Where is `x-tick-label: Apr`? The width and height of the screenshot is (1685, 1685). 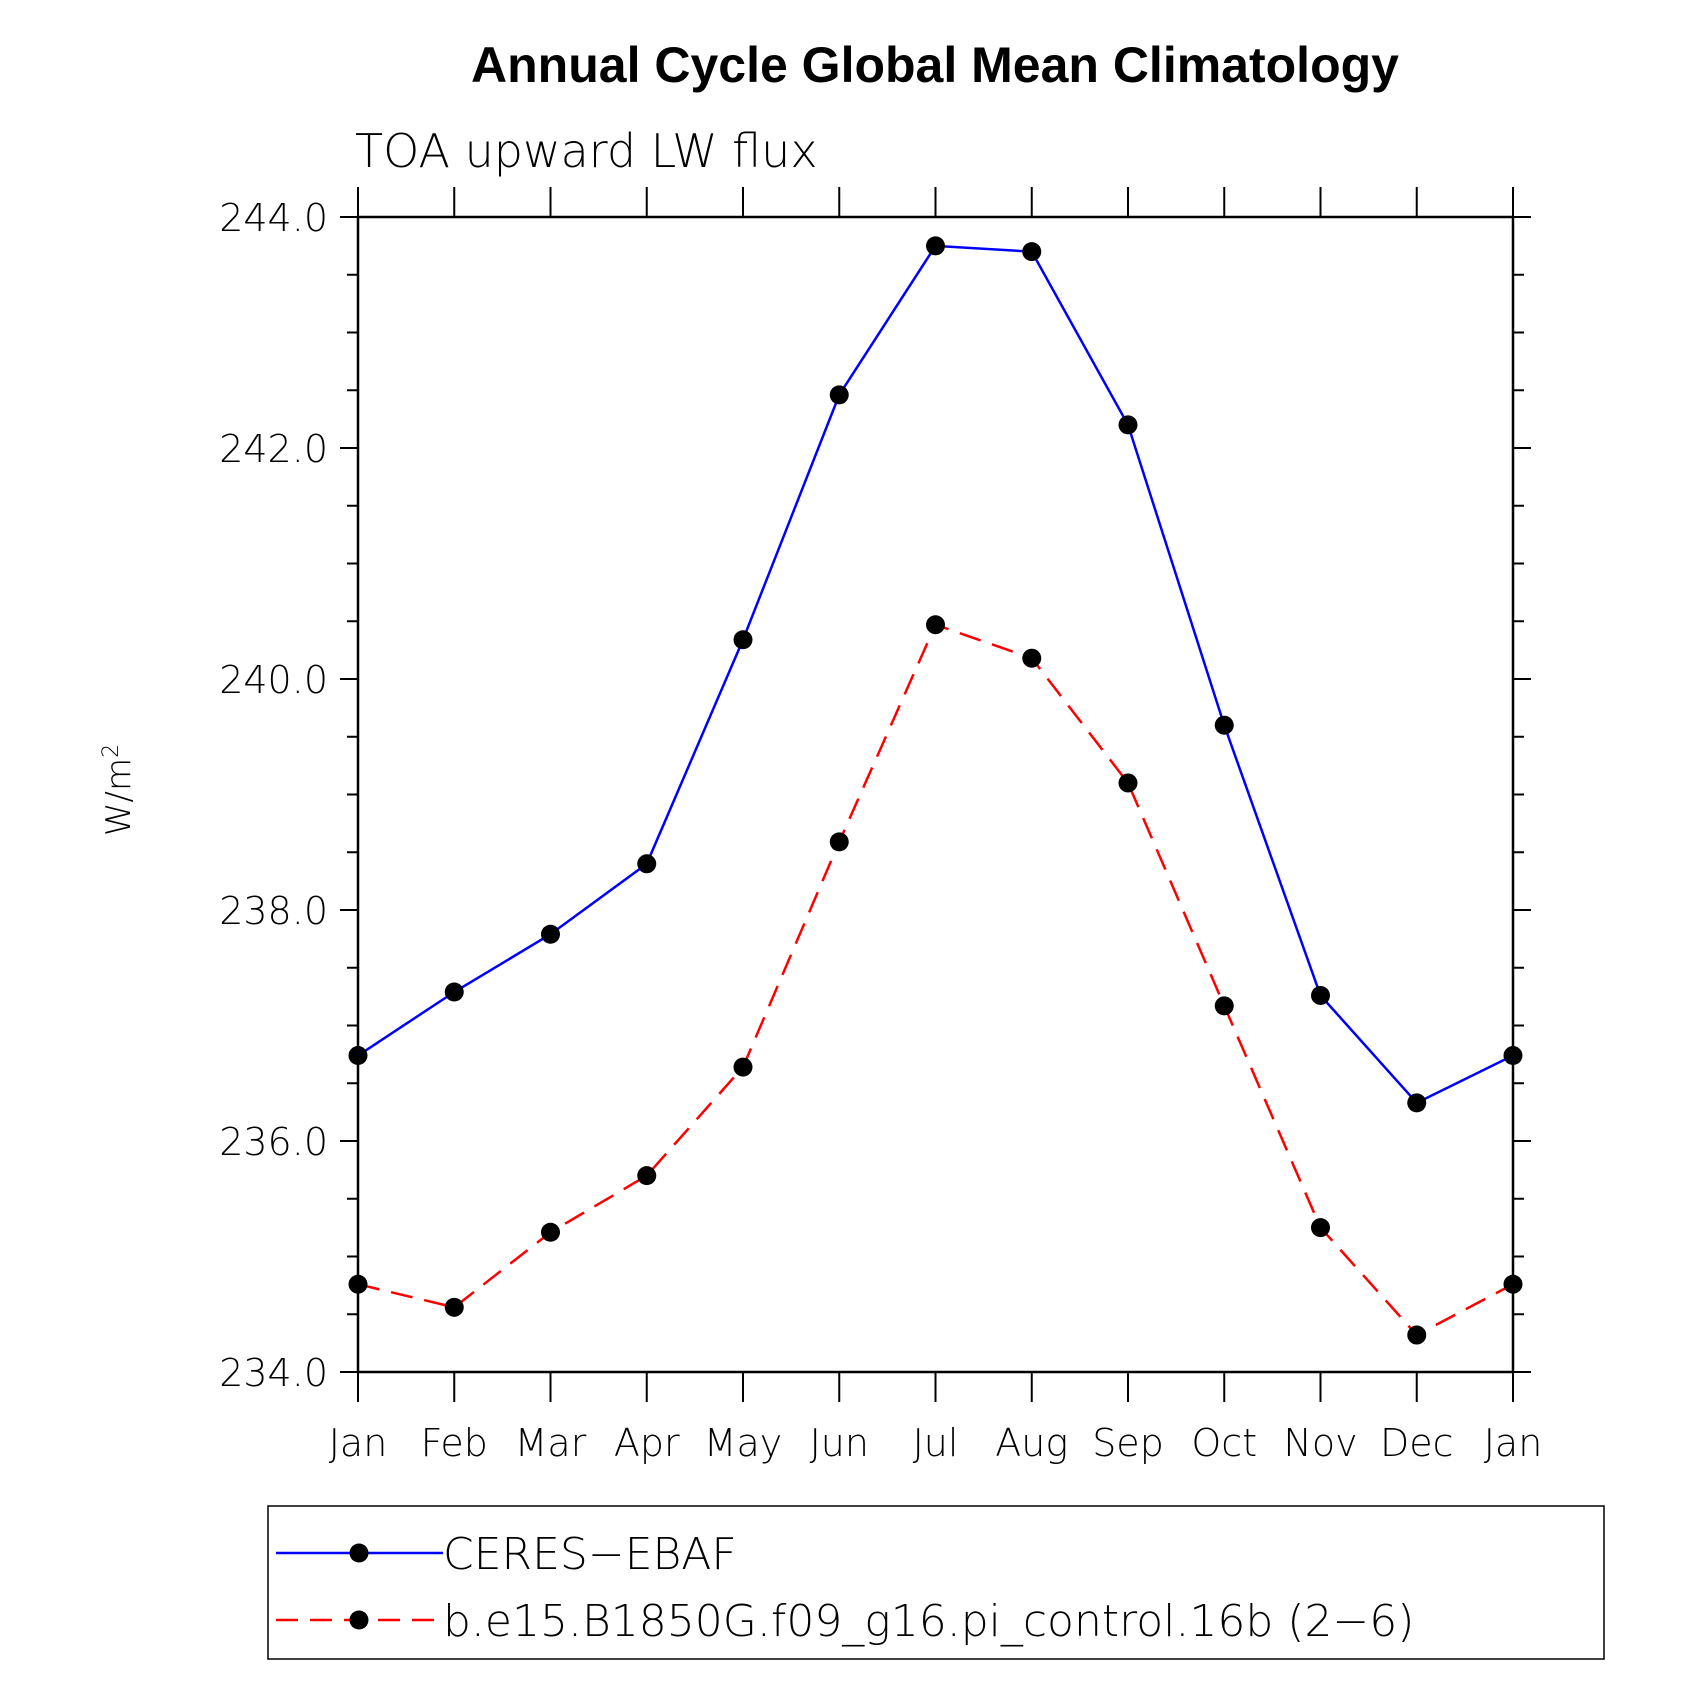 x-tick-label: Apr is located at coordinates (647, 1443).